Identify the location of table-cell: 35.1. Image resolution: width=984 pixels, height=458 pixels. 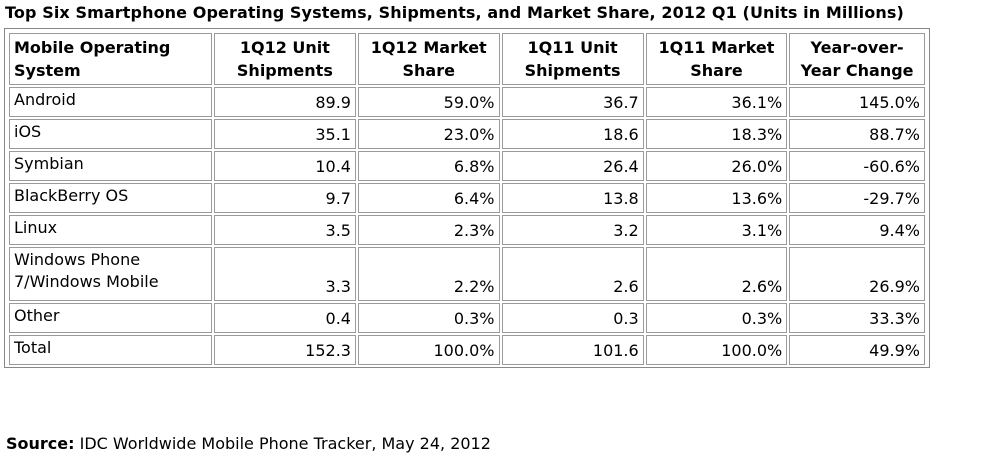
(284, 134).